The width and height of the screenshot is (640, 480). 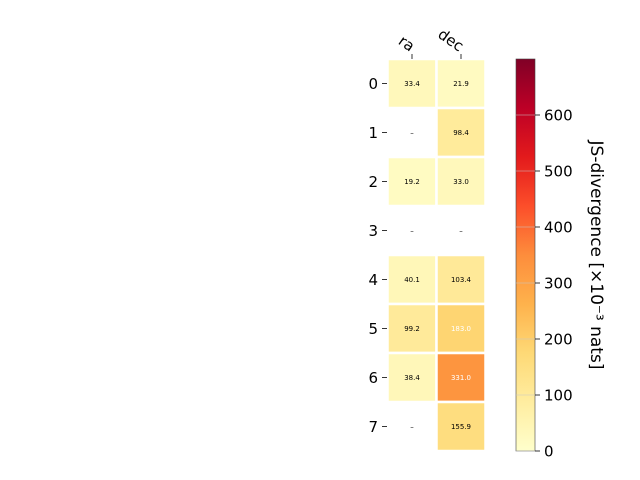 I want to click on row-tick-label: 6, so click(x=373, y=378).